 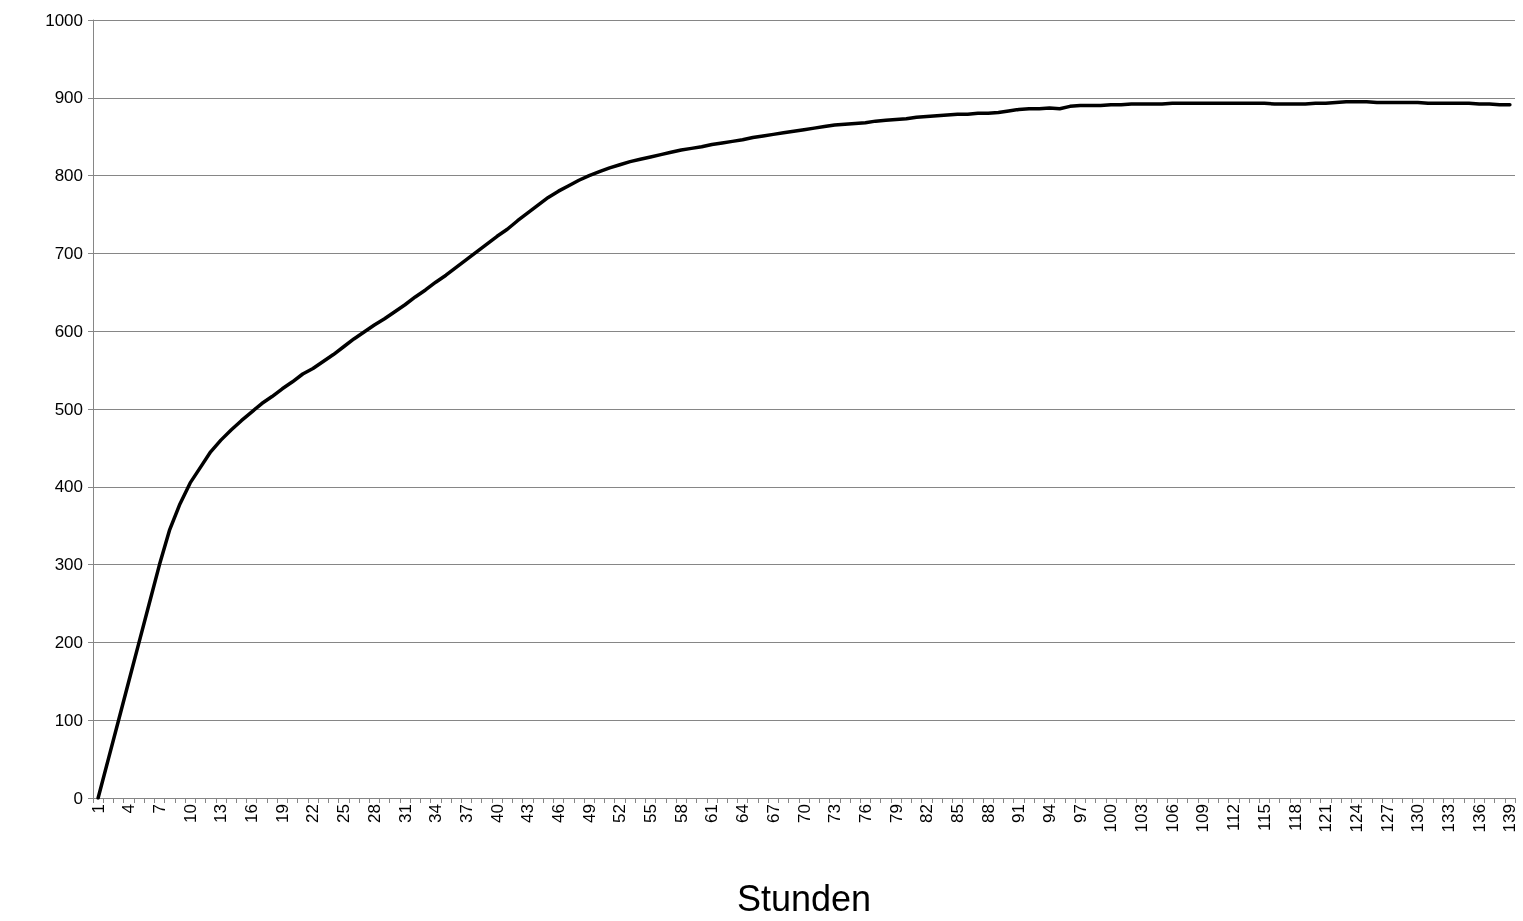 I want to click on y-tick-label: 900, so click(x=68, y=98).